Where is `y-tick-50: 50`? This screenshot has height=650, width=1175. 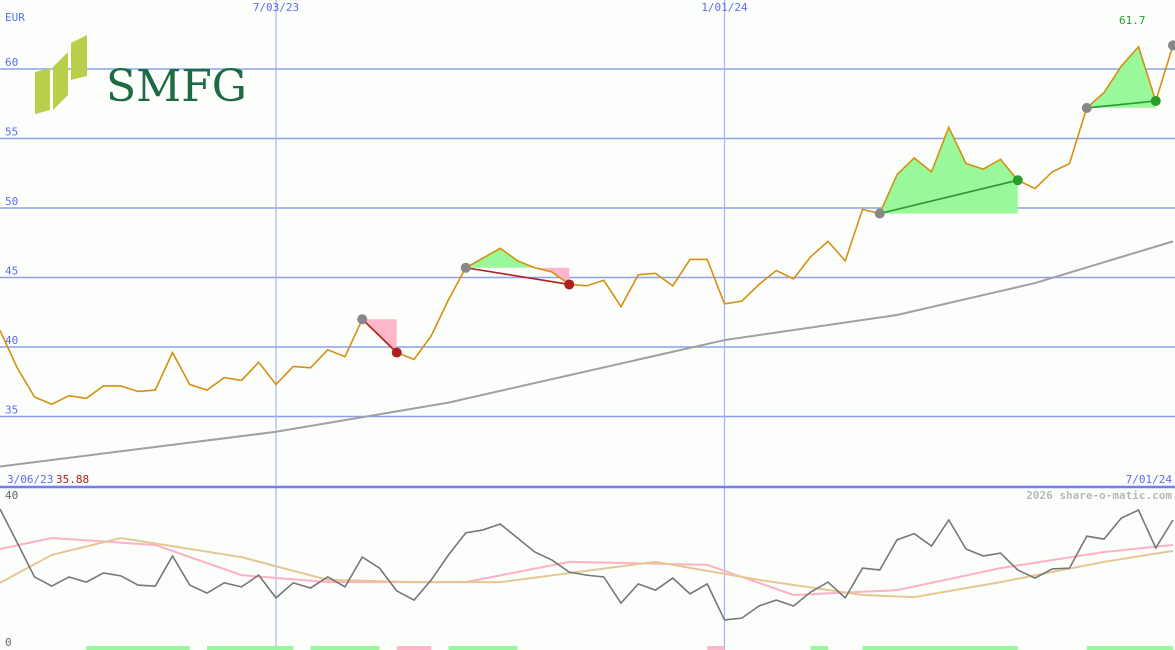 y-tick-50: 50 is located at coordinates (11, 201).